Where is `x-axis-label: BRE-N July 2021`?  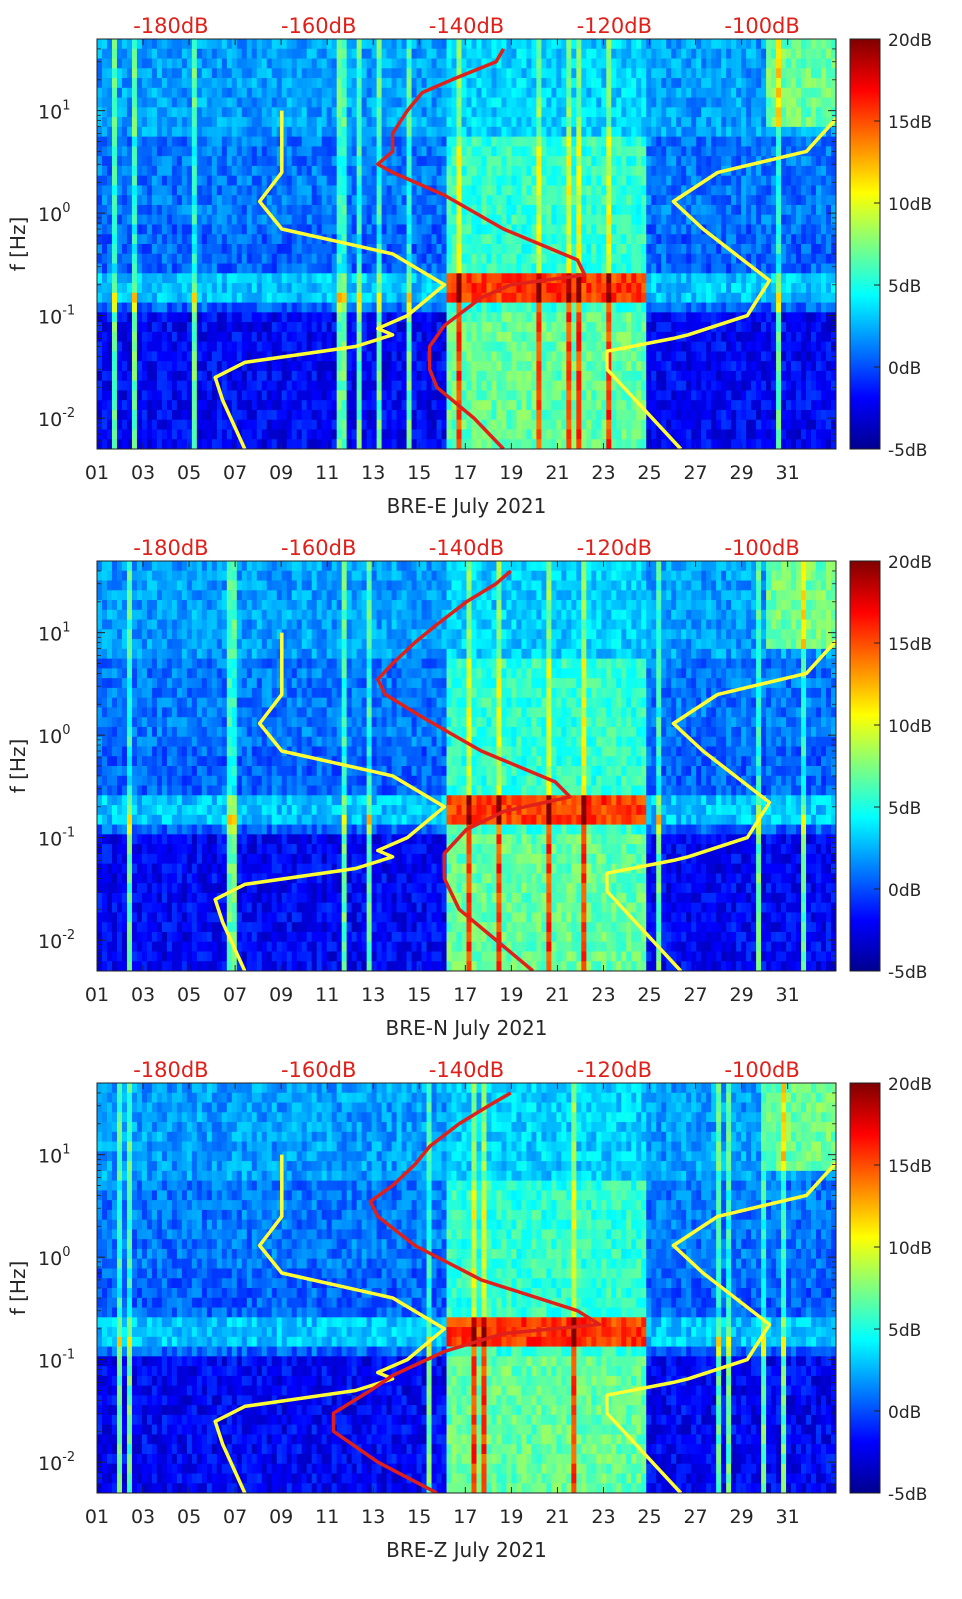
x-axis-label: BRE-N July 2021 is located at coordinates (466, 1028).